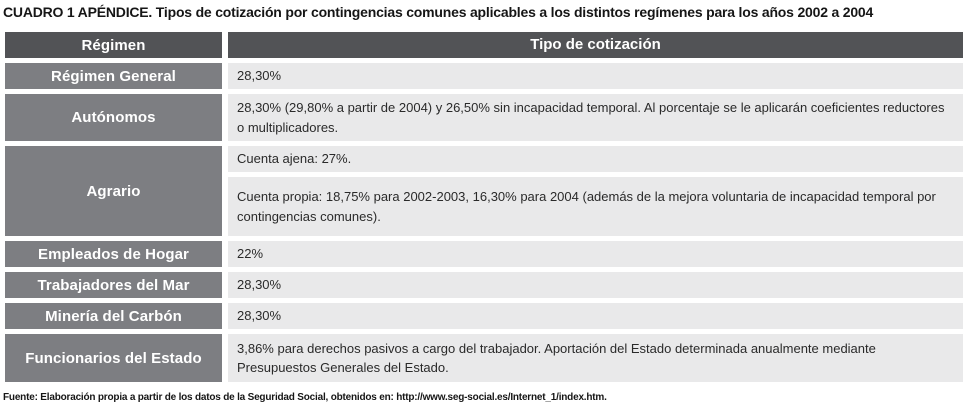 The image size is (969, 413). I want to click on table-row-regimen-general: Régimen General 28,30%, so click(484, 76).